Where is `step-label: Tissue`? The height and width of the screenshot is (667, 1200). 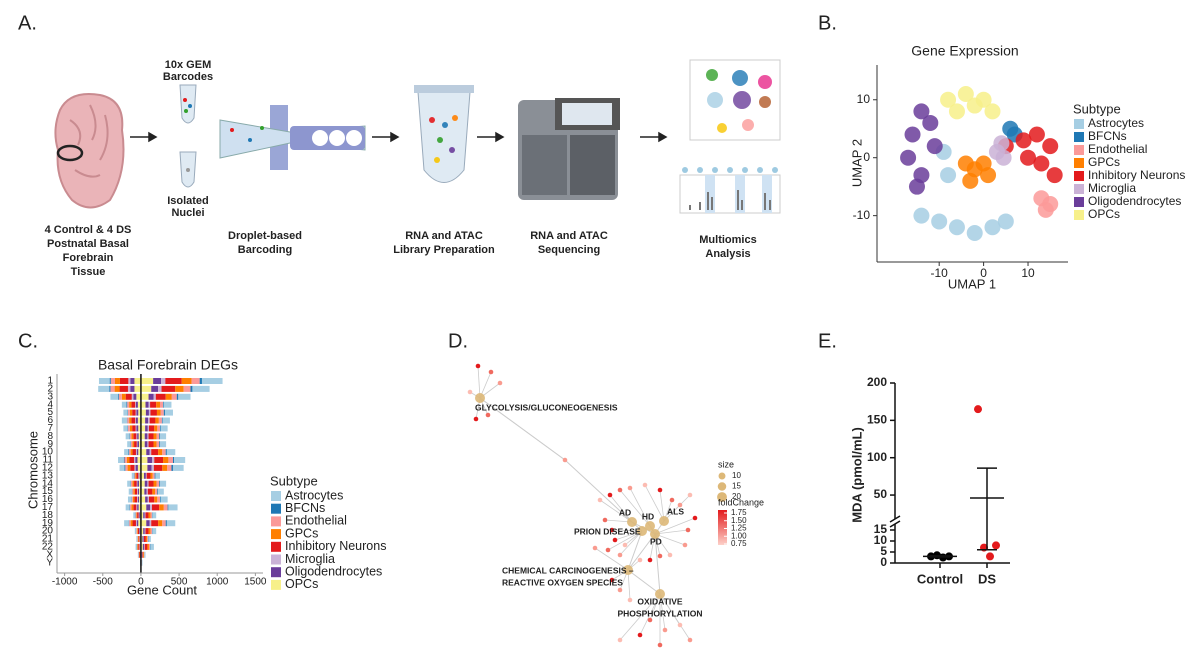 step-label: Tissue is located at coordinates (88, 272).